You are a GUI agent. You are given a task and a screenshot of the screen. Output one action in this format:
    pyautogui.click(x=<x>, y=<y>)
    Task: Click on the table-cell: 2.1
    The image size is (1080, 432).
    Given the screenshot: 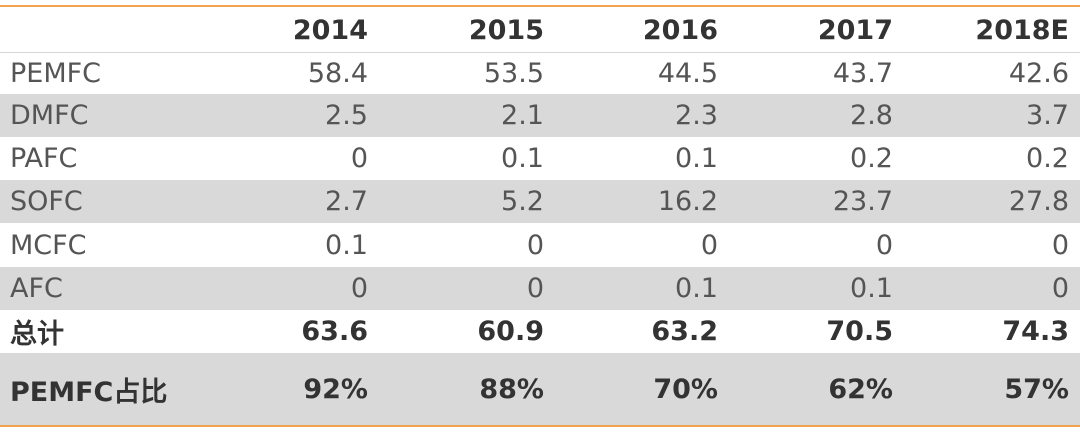 What is the action you would take?
    pyautogui.click(x=522, y=115)
    